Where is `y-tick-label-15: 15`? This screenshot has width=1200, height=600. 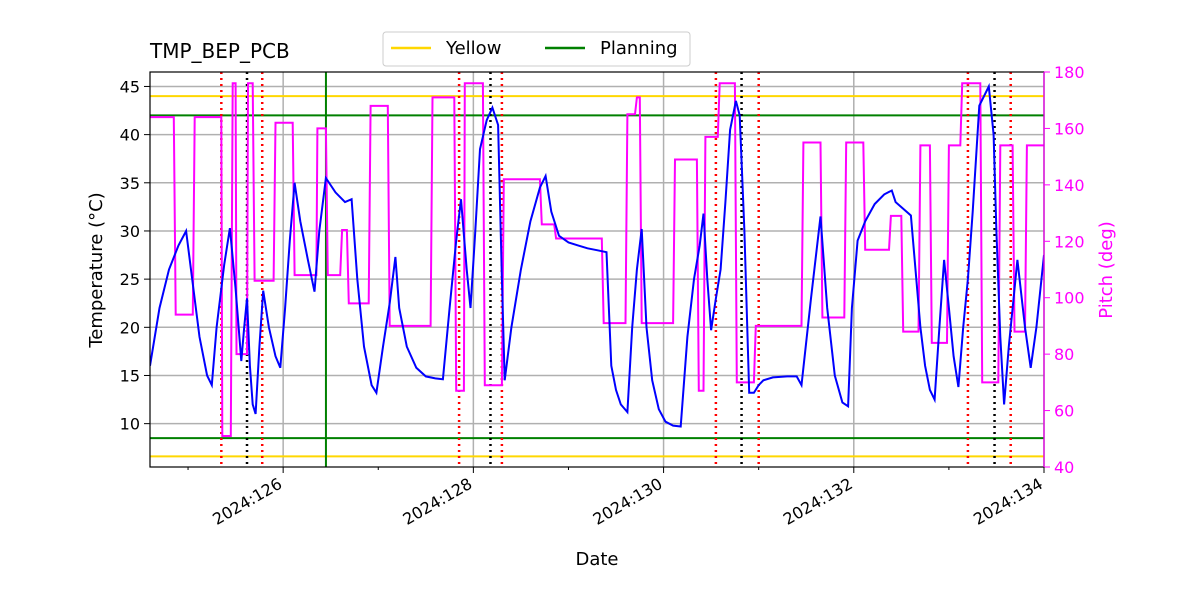
y-tick-label-15: 15 is located at coordinates (130, 375).